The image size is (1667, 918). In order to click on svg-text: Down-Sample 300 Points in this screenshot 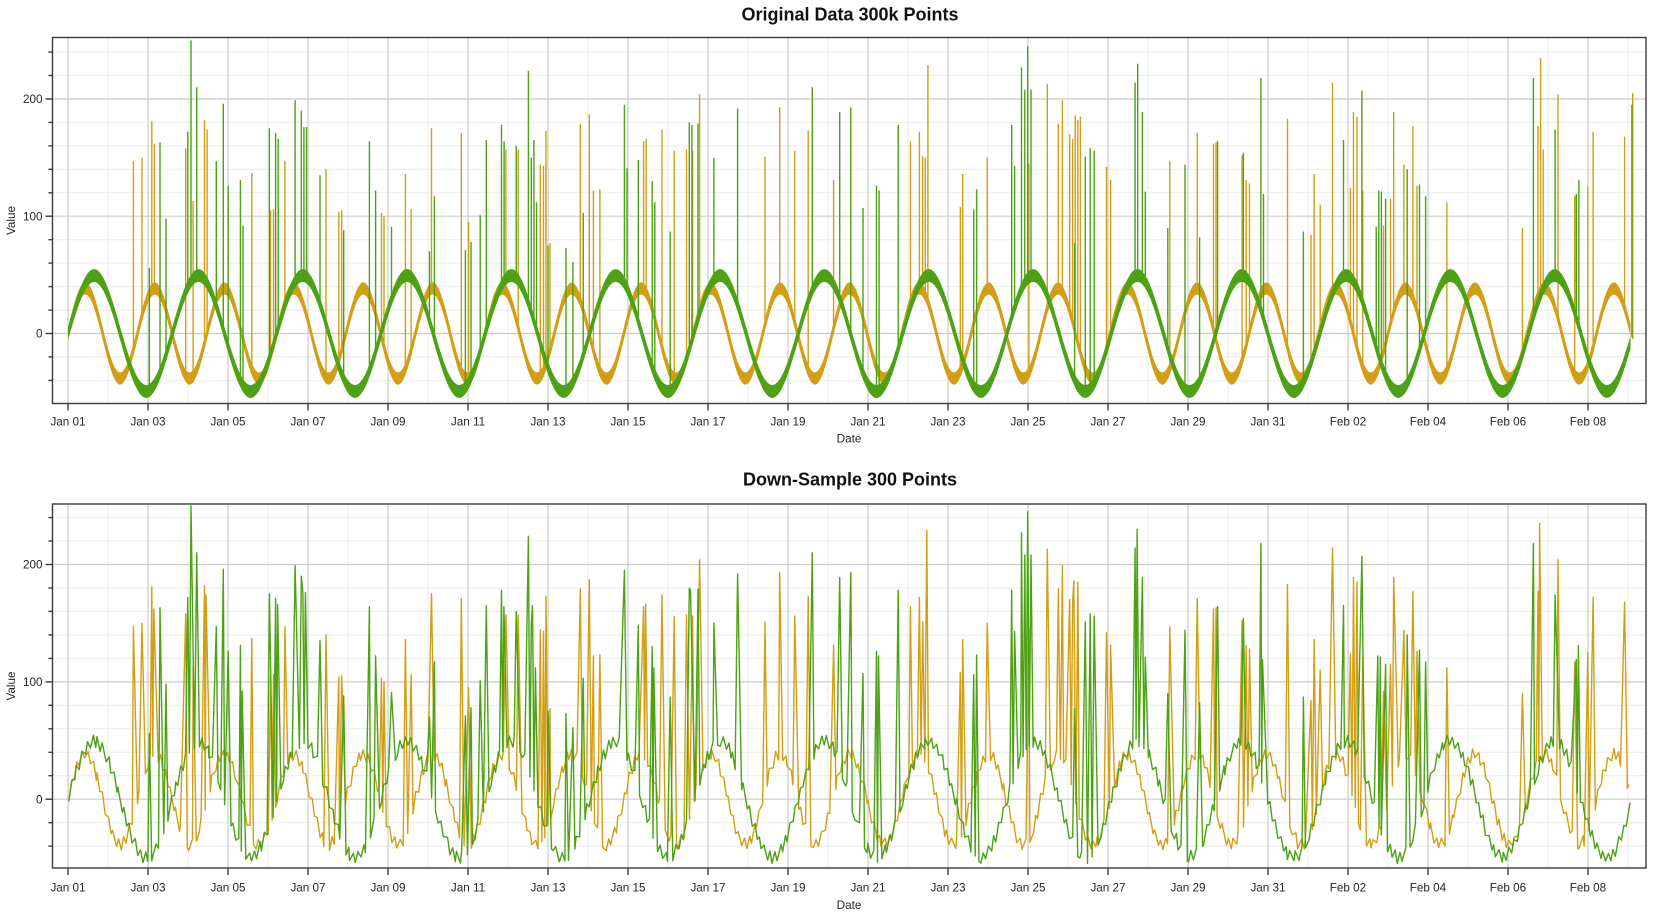, I will do `click(850, 479)`.